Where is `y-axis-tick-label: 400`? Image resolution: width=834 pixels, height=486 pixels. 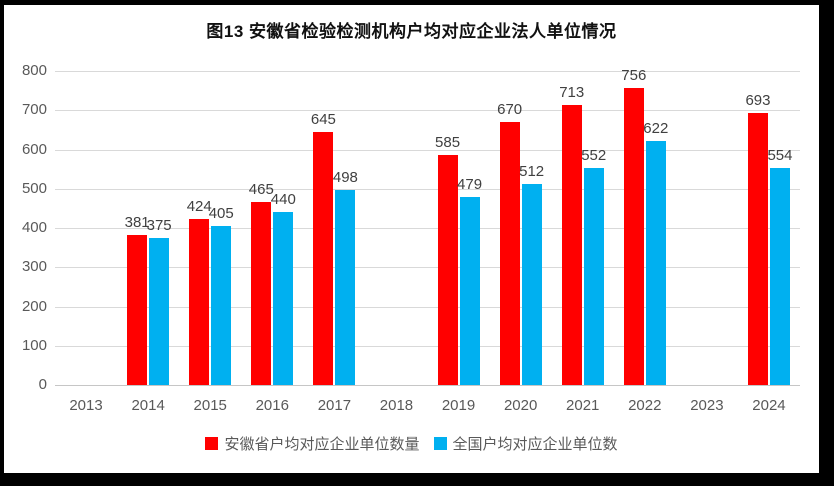
y-axis-tick-label: 400 is located at coordinates (34, 227).